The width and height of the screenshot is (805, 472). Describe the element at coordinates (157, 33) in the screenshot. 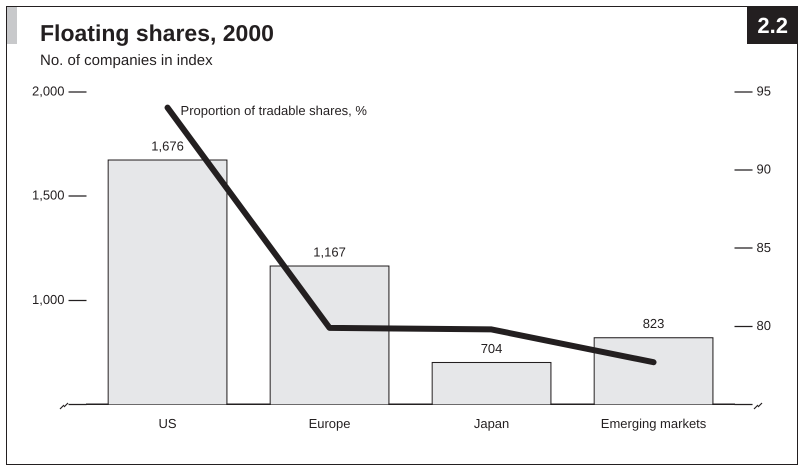

I see `chart-title: Floating shares, 2000` at that location.